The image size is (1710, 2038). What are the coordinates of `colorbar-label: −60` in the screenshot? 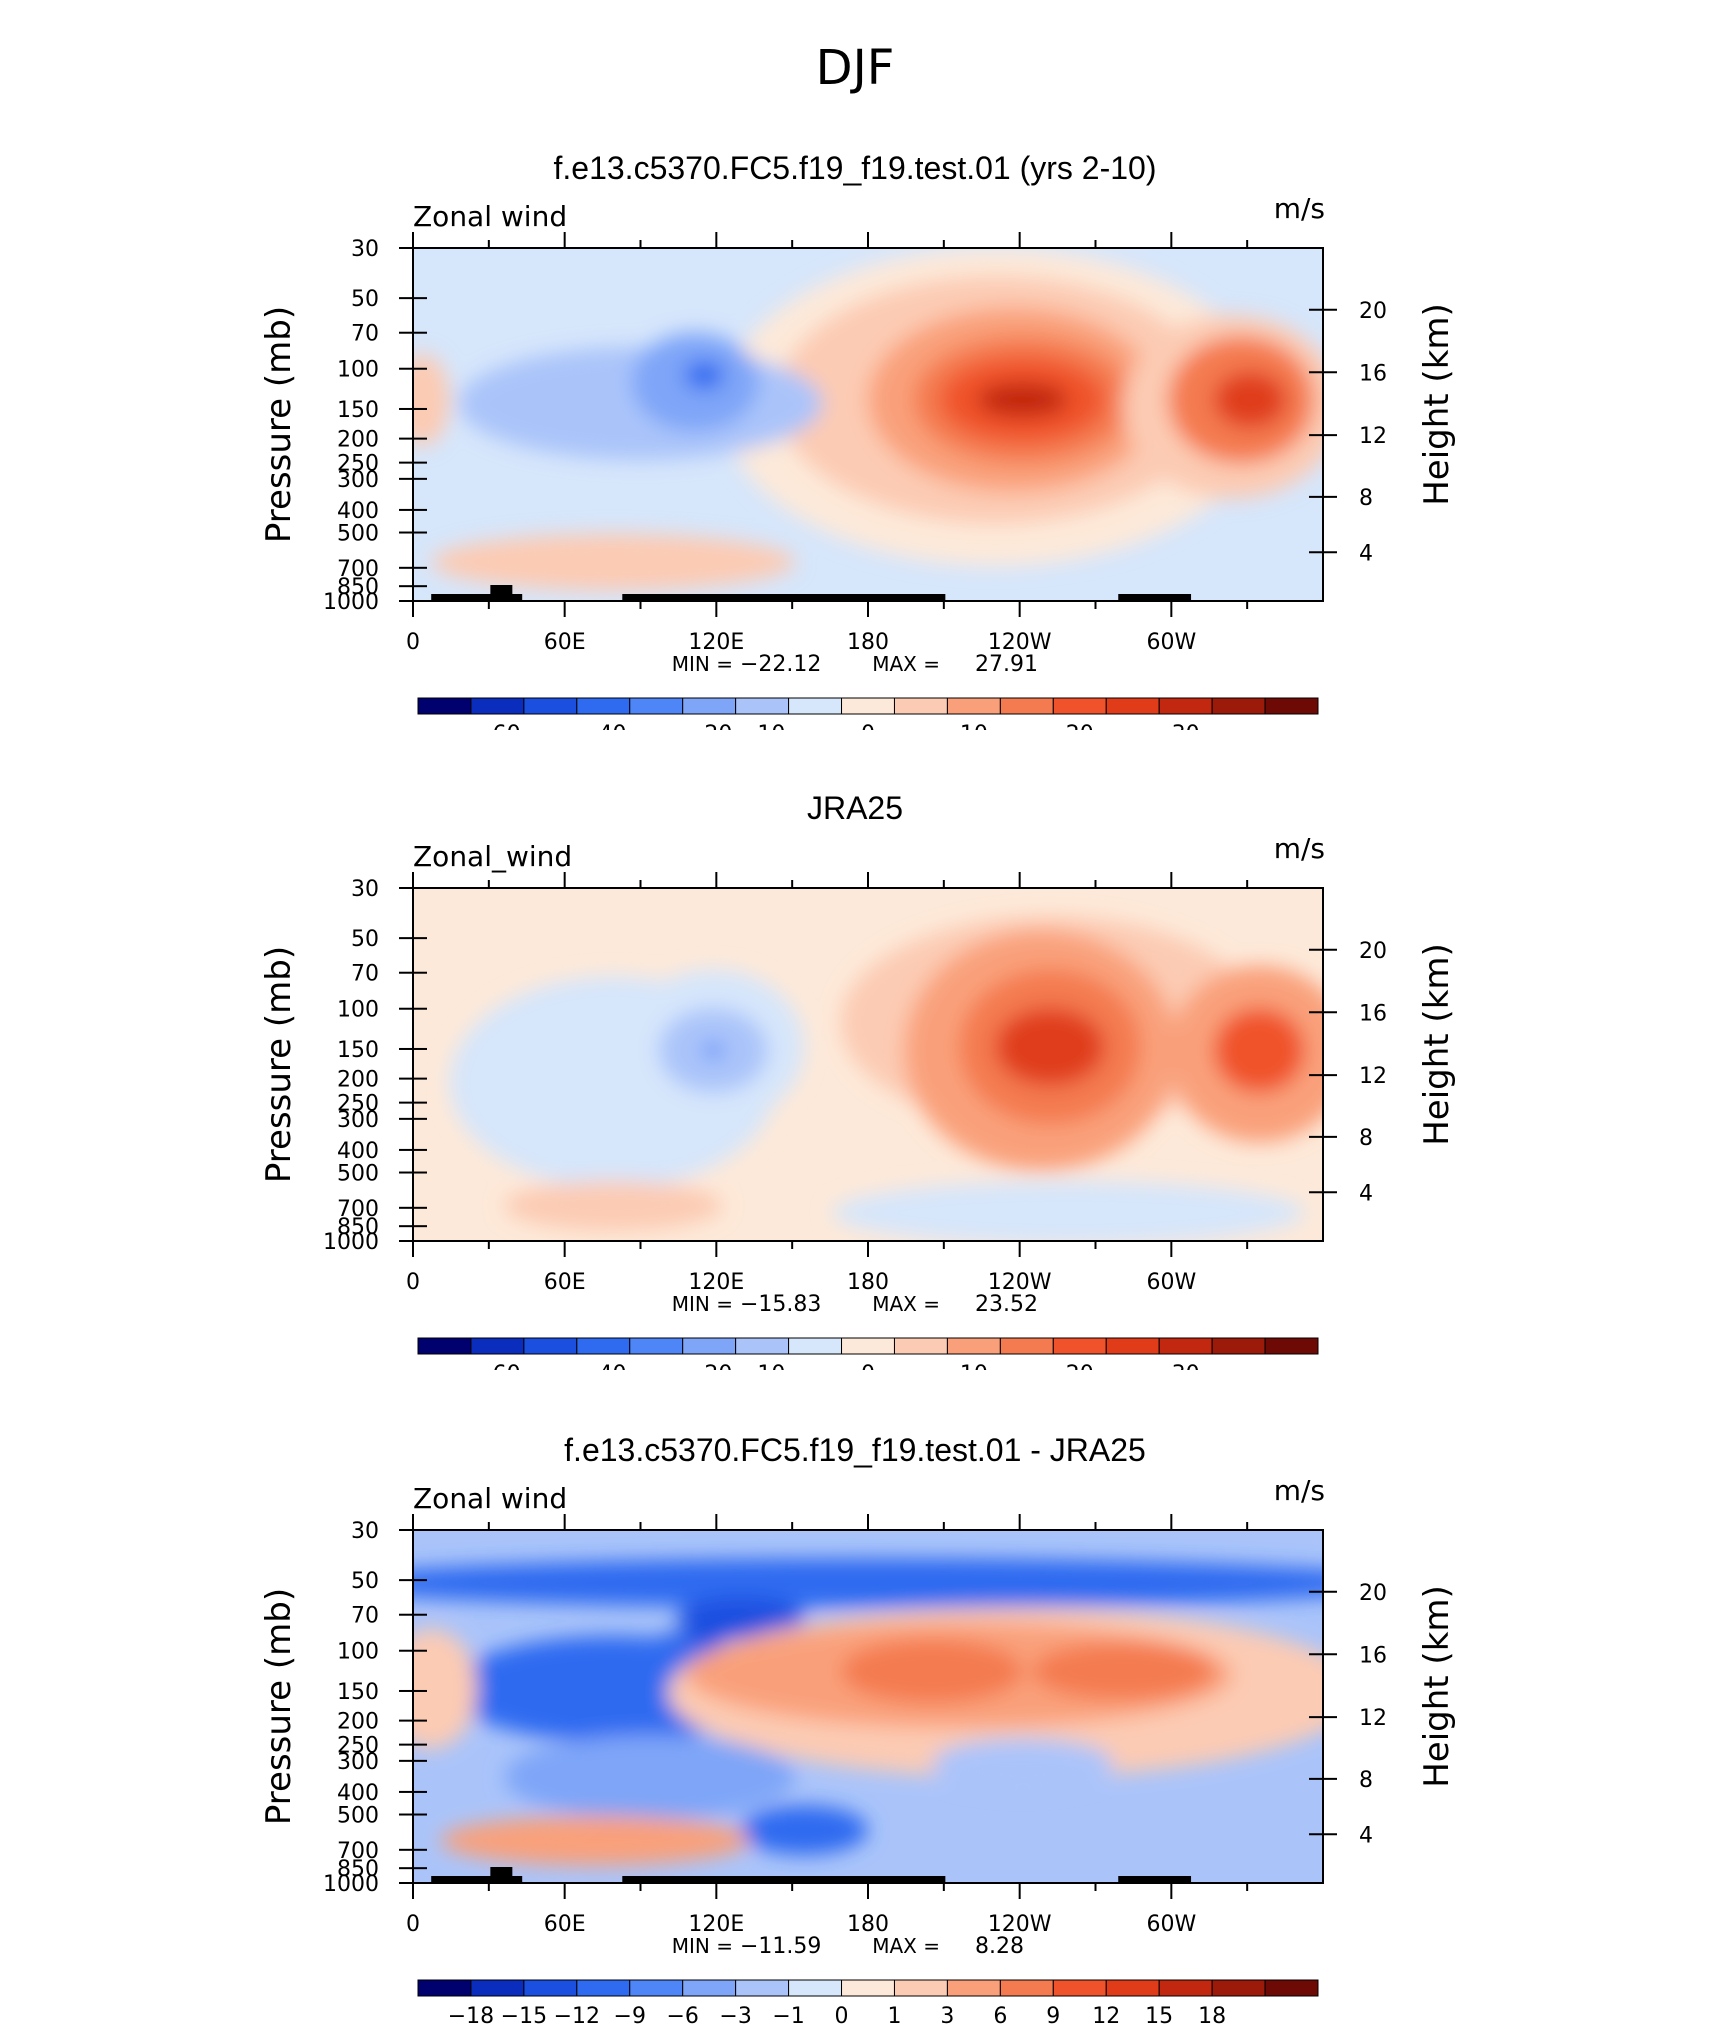 It's located at (497, 1366).